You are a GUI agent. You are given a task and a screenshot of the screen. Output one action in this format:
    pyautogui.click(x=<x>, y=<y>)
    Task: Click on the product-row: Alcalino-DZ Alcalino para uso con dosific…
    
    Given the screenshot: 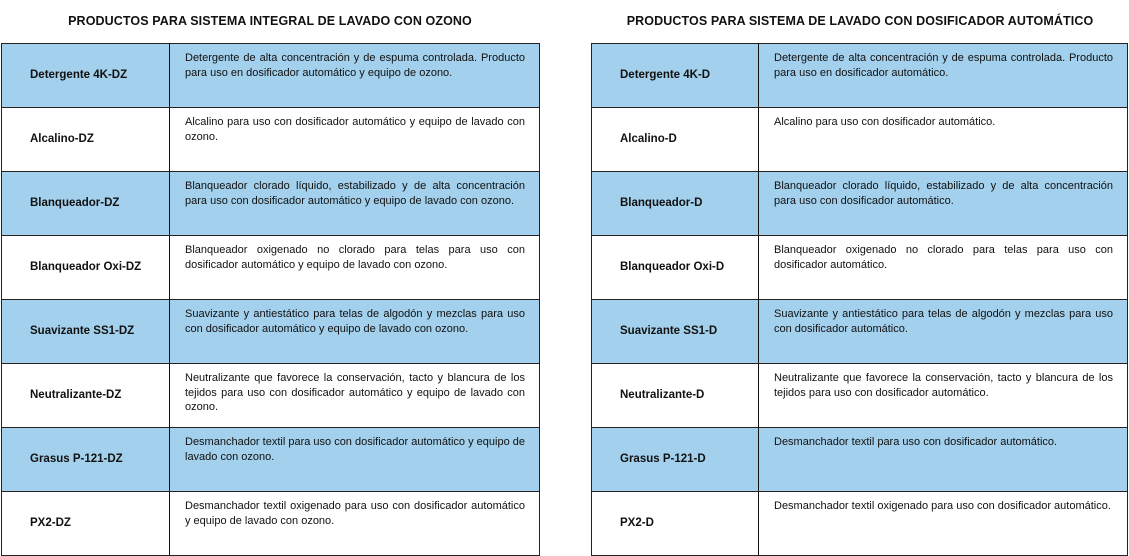 What is the action you would take?
    pyautogui.click(x=270, y=139)
    